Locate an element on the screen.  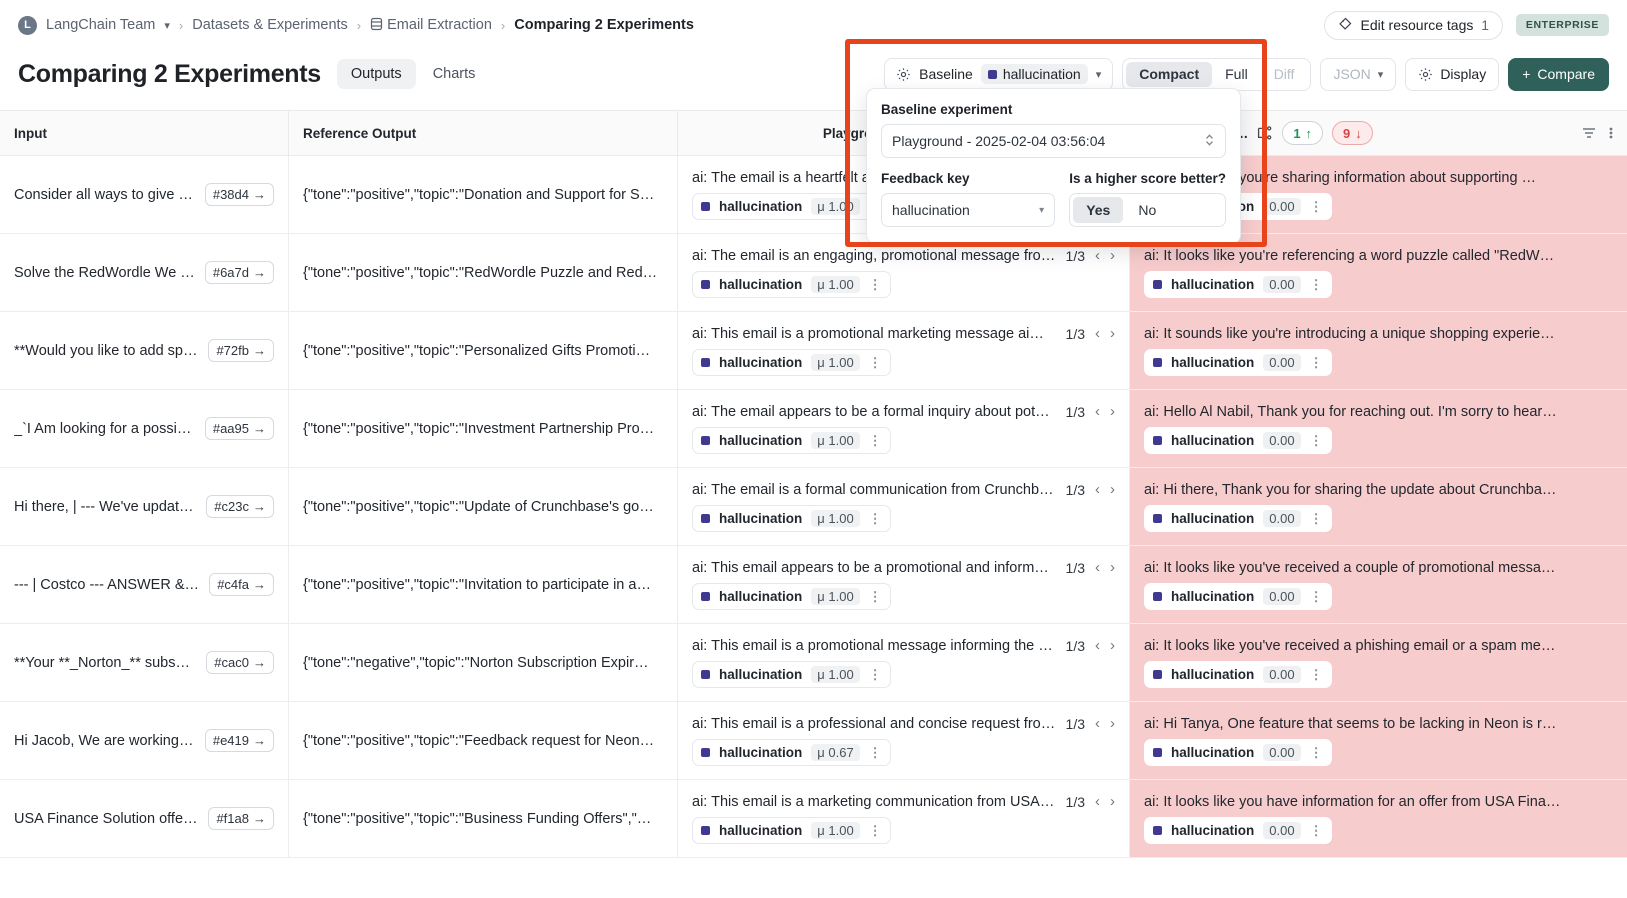
compare-button: + Compare is located at coordinates (1558, 74).